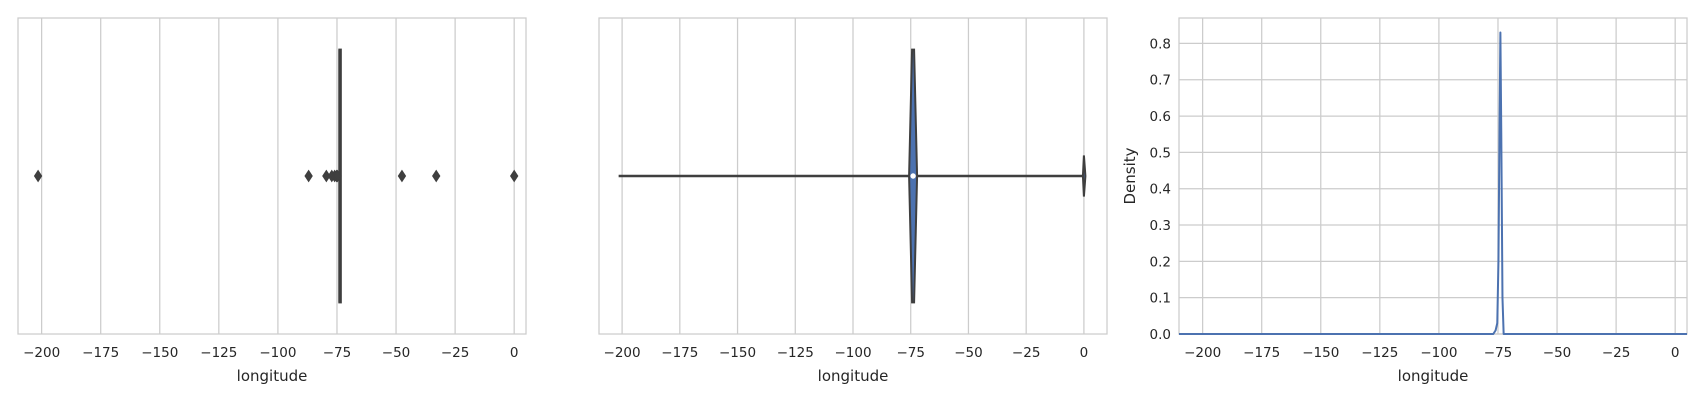 This screenshot has height=400, width=1700. I want to click on y-tick-labels: 0.0 0.1 0.2 0.3 0.4 0.5 0.6 0.7 0.8, so click(1160, 189).